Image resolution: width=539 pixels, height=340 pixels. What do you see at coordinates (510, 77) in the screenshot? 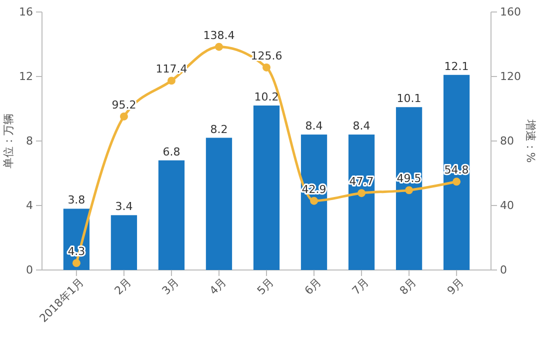
I see `y2-tick-label: 120` at bounding box center [510, 77].